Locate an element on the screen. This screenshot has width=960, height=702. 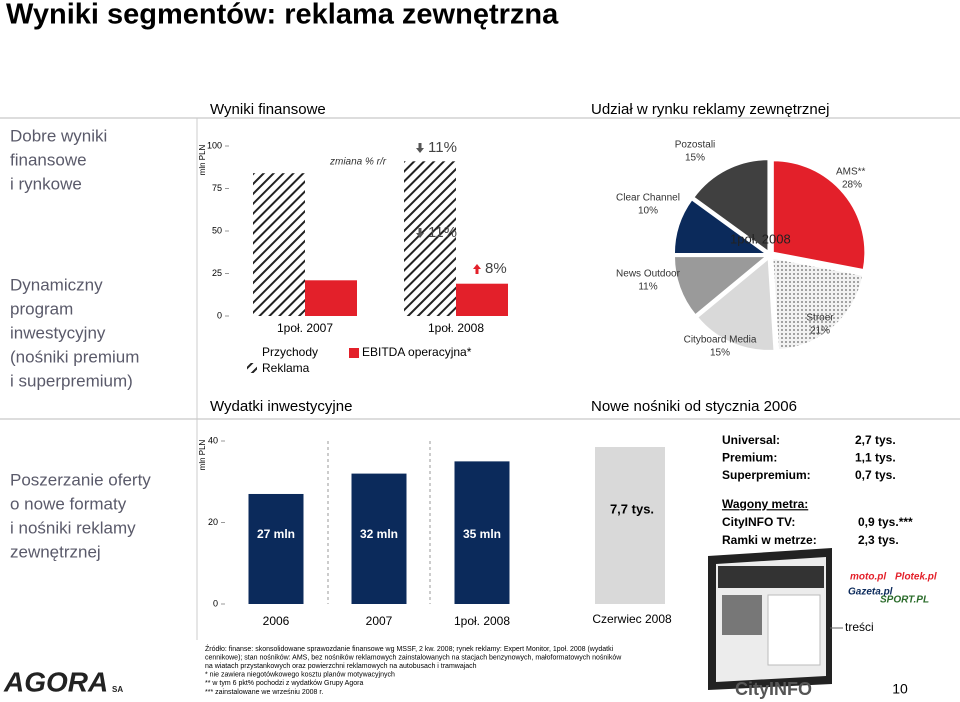
legend-title: Przychody is located at coordinates (290, 352).